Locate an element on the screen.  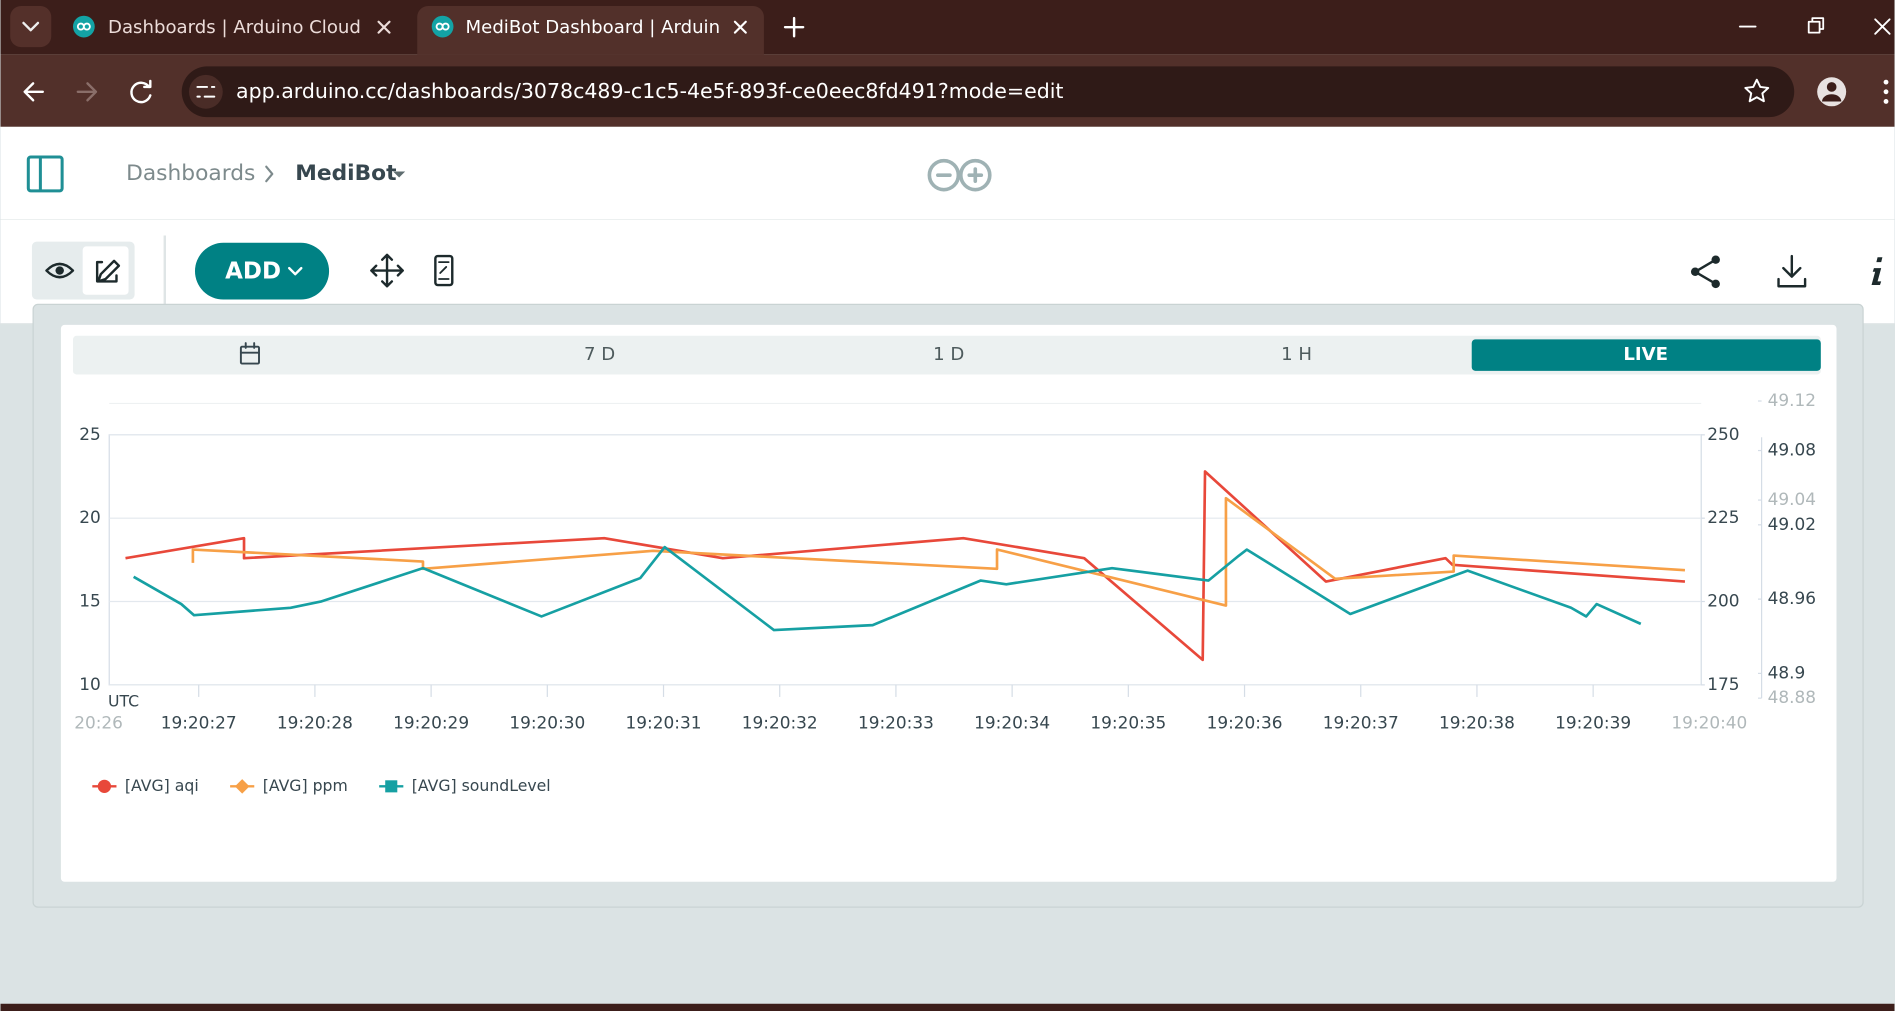
y3-tick-label: 48.88 is located at coordinates (1792, 697).